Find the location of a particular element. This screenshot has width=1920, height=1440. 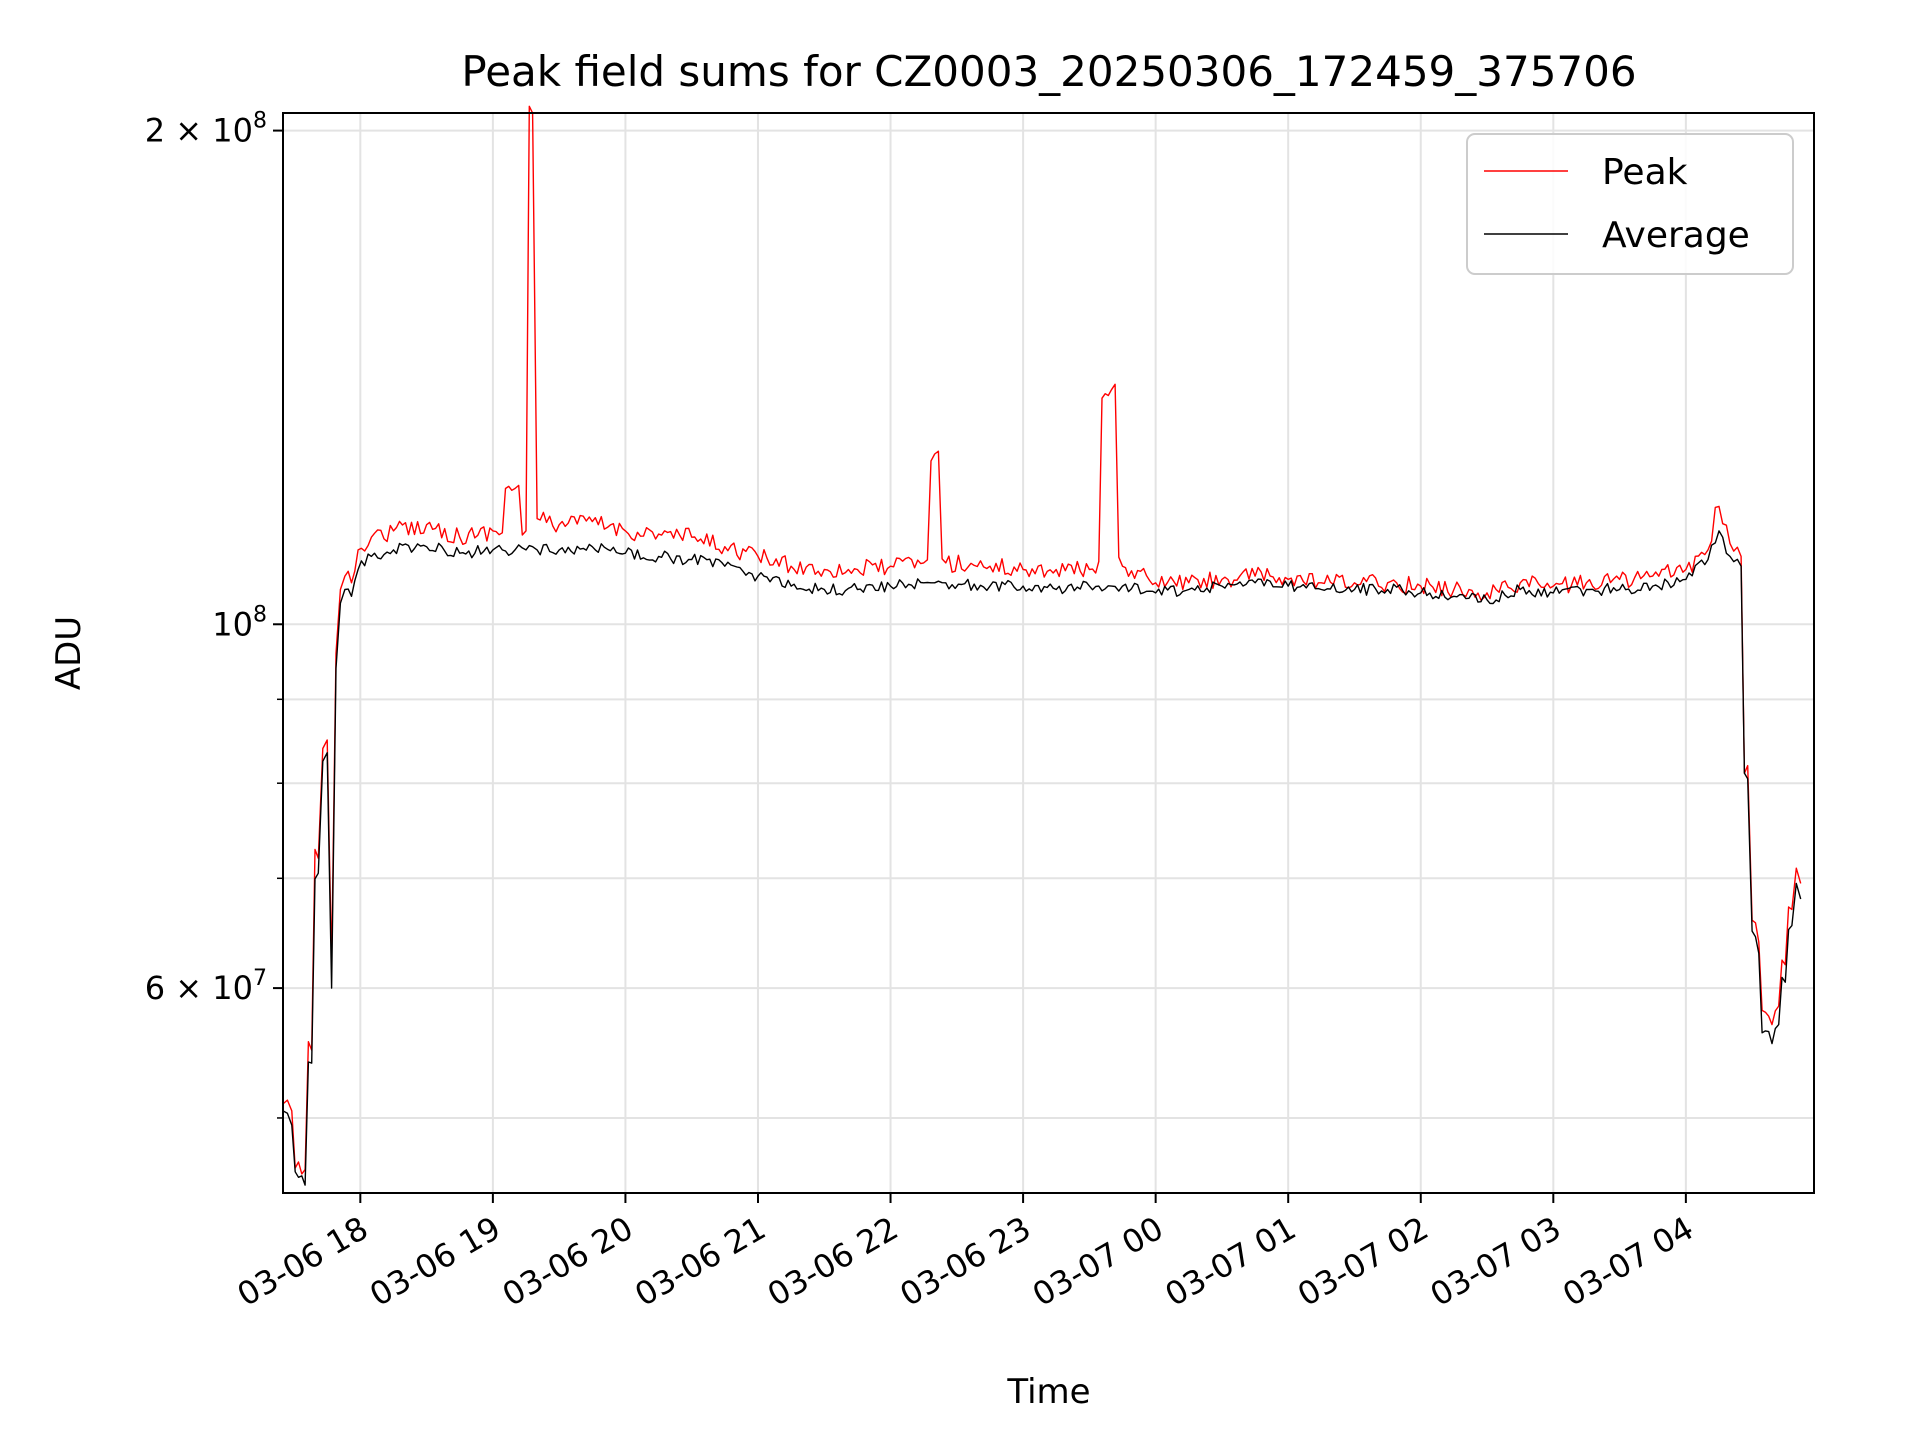

y-tick-label: 6 × 107 is located at coordinates (206, 986).